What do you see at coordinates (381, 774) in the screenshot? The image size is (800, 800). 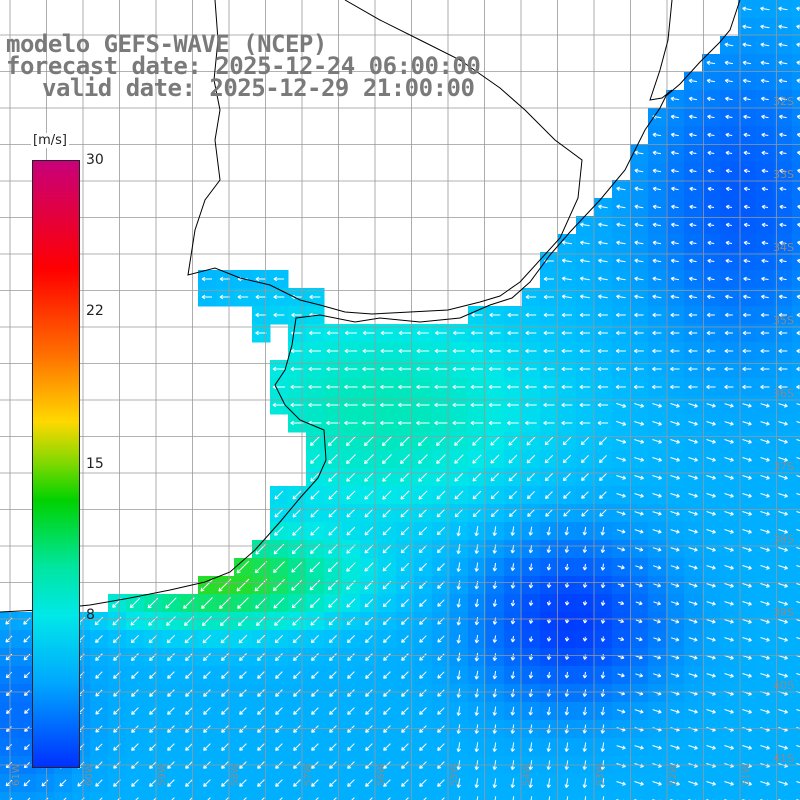 I see `longitude-label: 56W` at bounding box center [381, 774].